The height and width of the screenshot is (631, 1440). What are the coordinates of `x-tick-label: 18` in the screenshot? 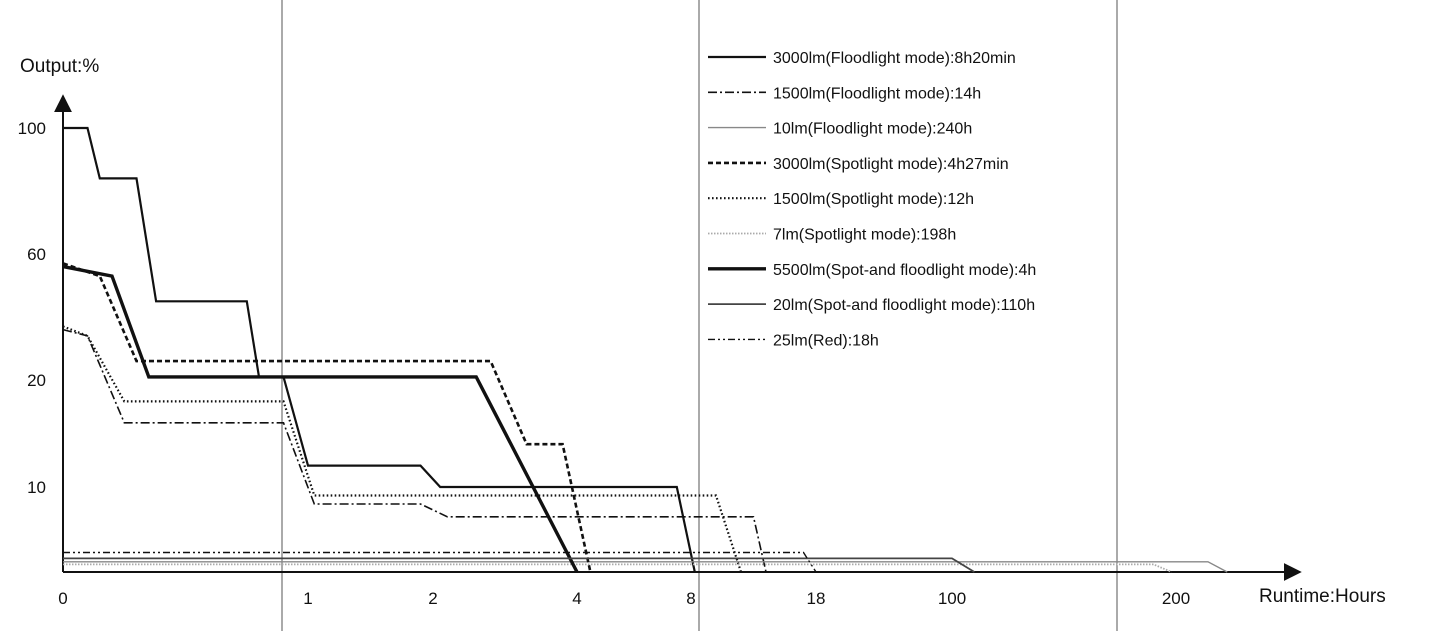 It's located at (816, 598).